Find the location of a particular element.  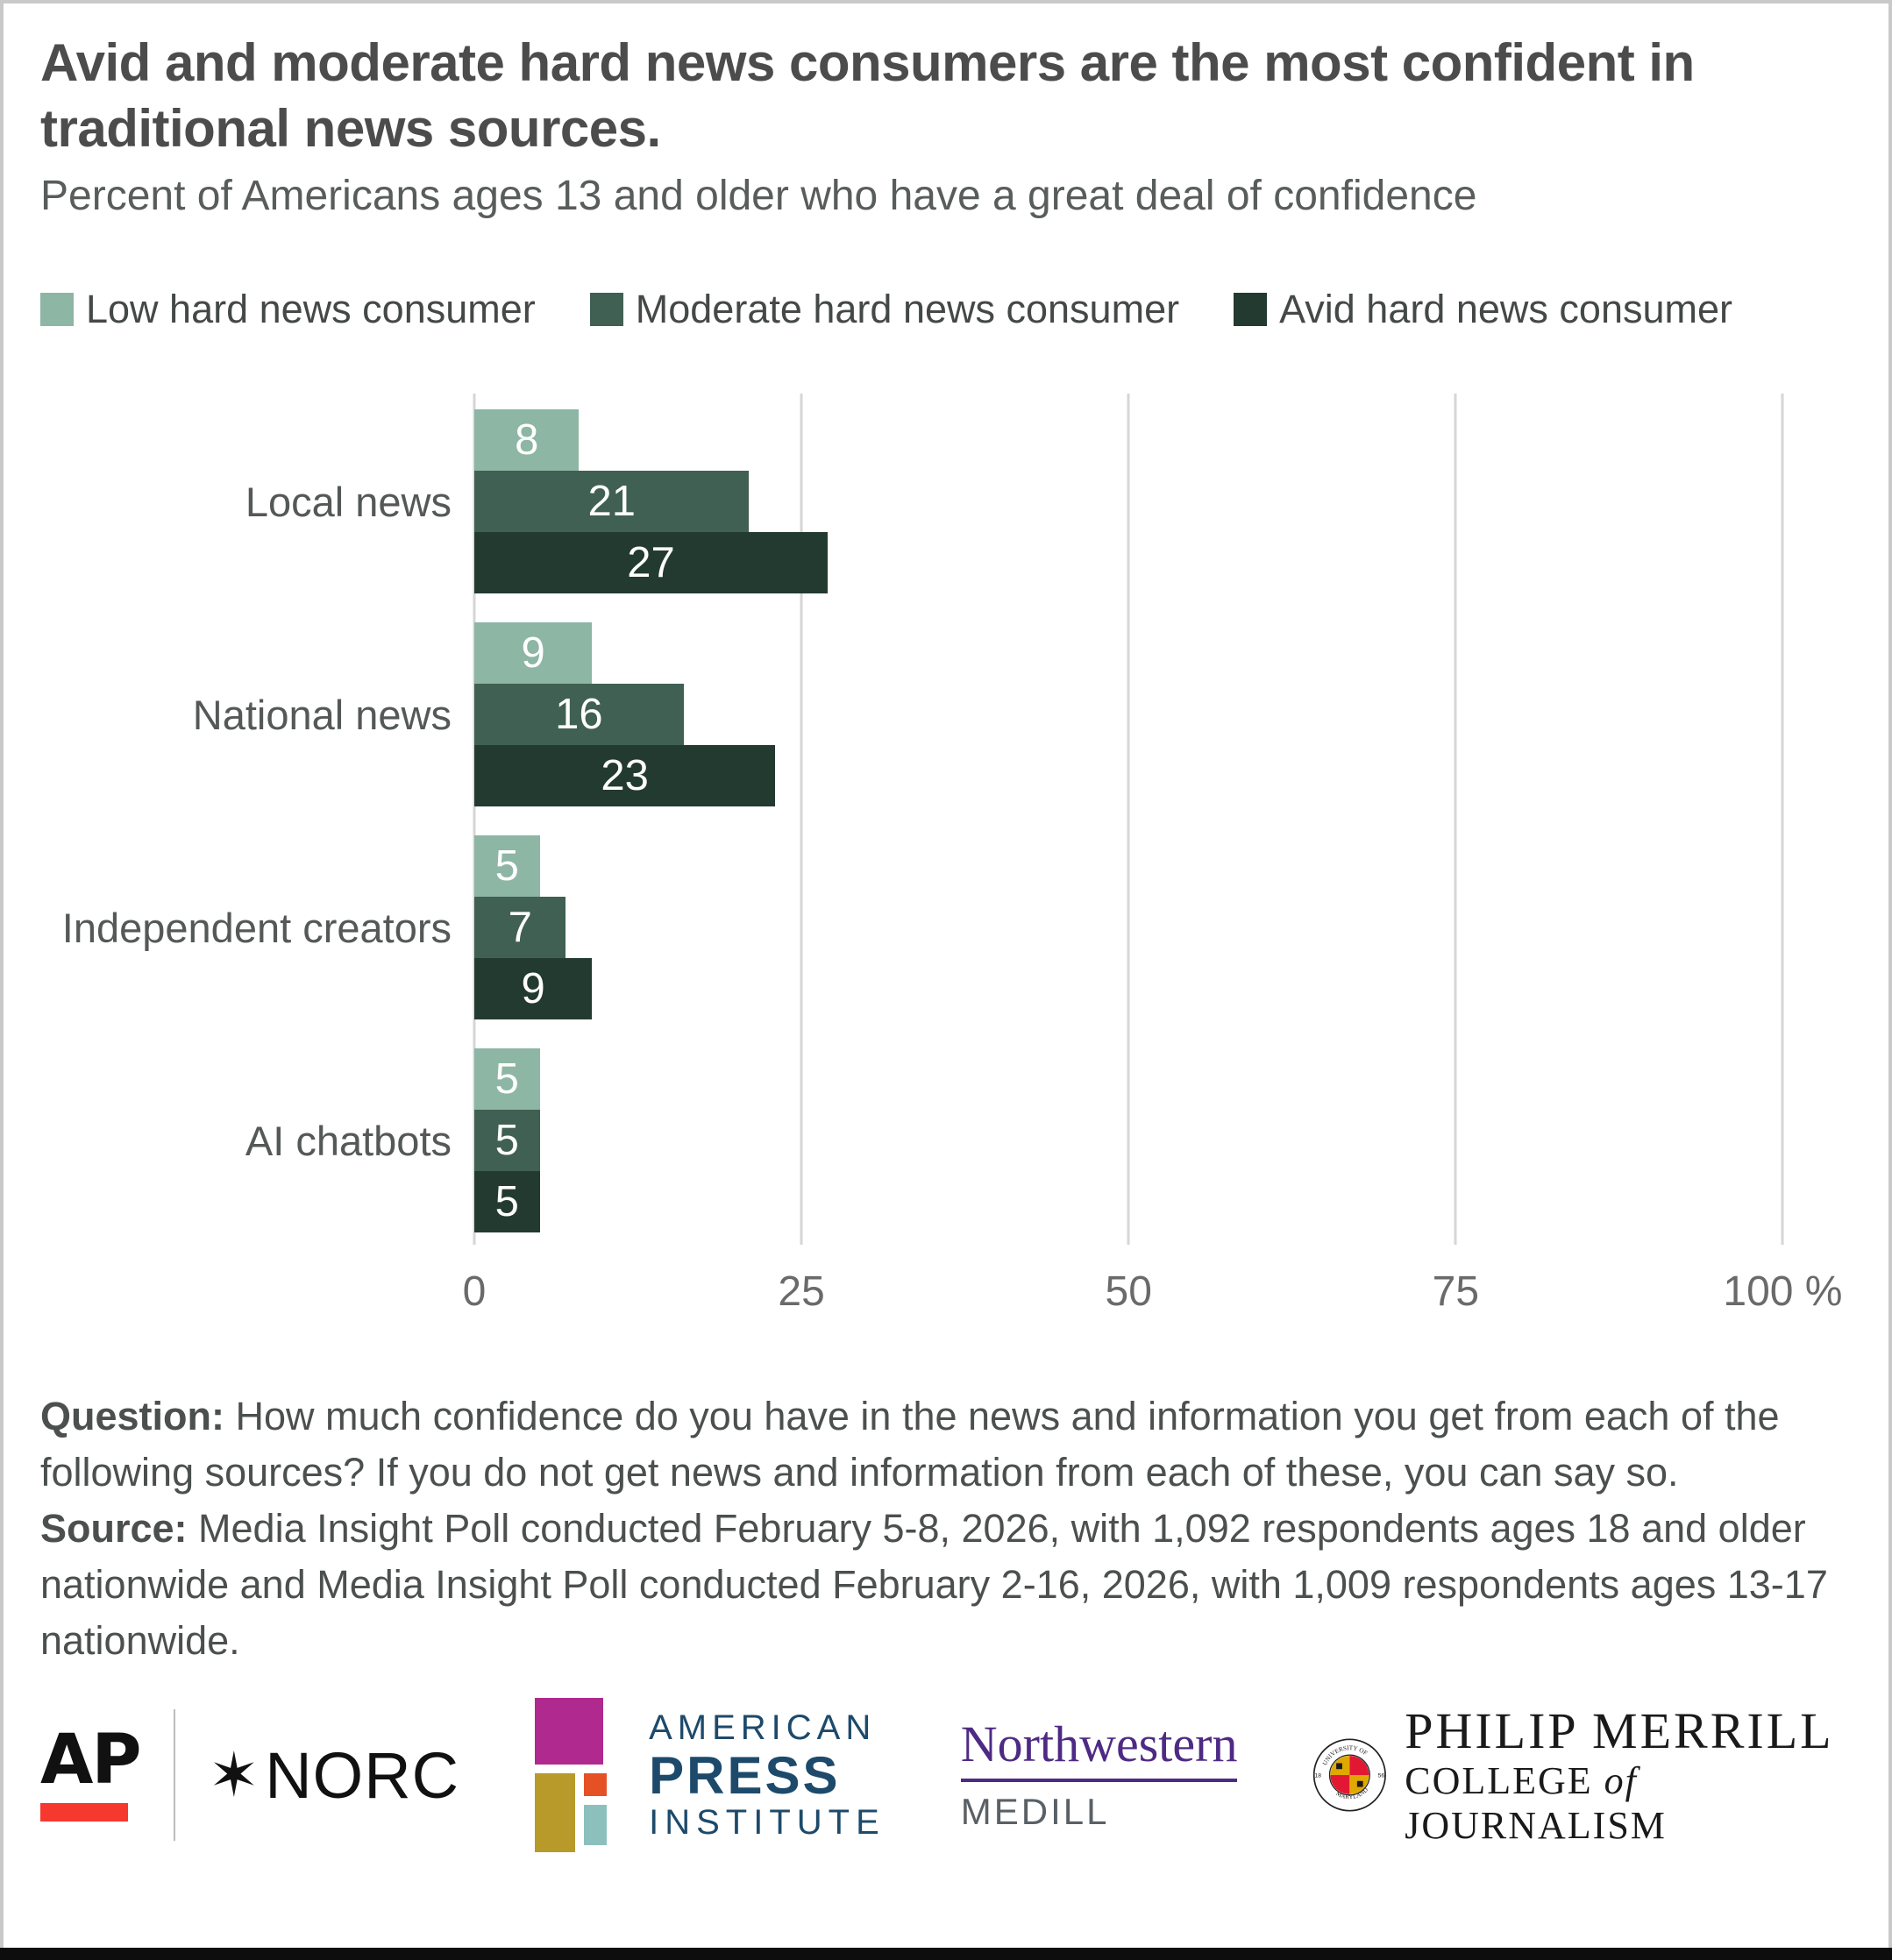

bar-creators-low: 5 is located at coordinates (507, 866).